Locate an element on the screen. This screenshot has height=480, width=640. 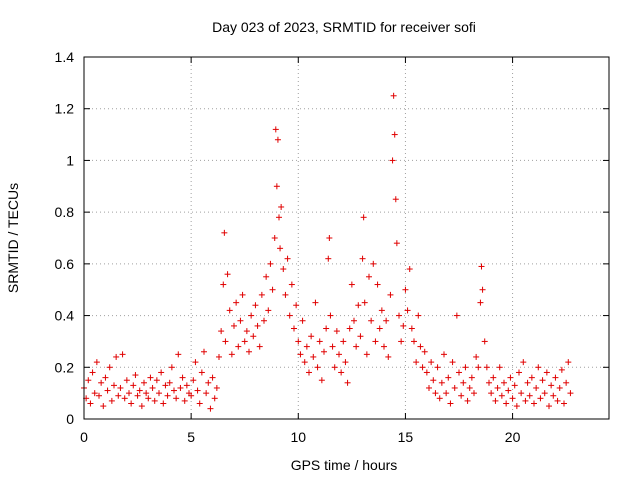
y-tick-label: 1.4 is located at coordinates (65, 57).